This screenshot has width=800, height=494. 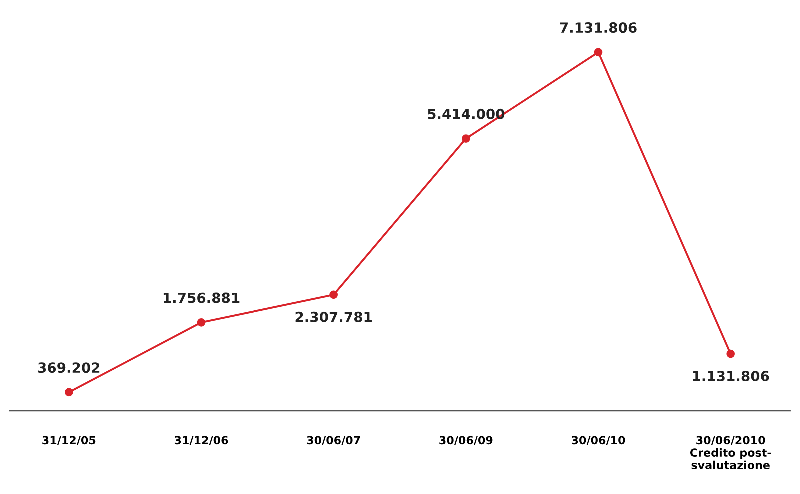 What do you see at coordinates (202, 298) in the screenshot?
I see `data-label: 1.756.881` at bounding box center [202, 298].